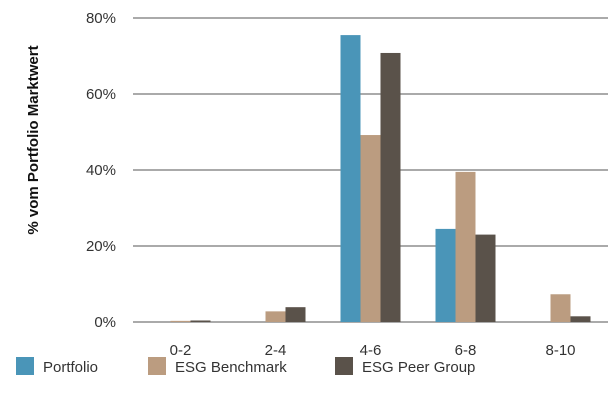 Image resolution: width=609 pixels, height=406 pixels. What do you see at coordinates (70, 367) in the screenshot?
I see `legend-label: Portfolio` at bounding box center [70, 367].